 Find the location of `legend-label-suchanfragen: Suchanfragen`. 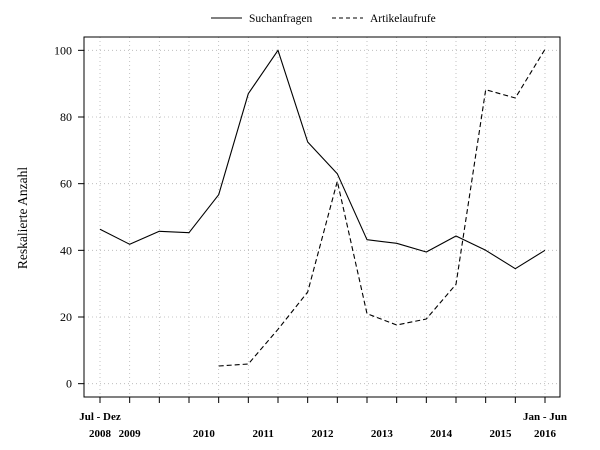

legend-label-suchanfragen: Suchanfragen is located at coordinates (280, 19).